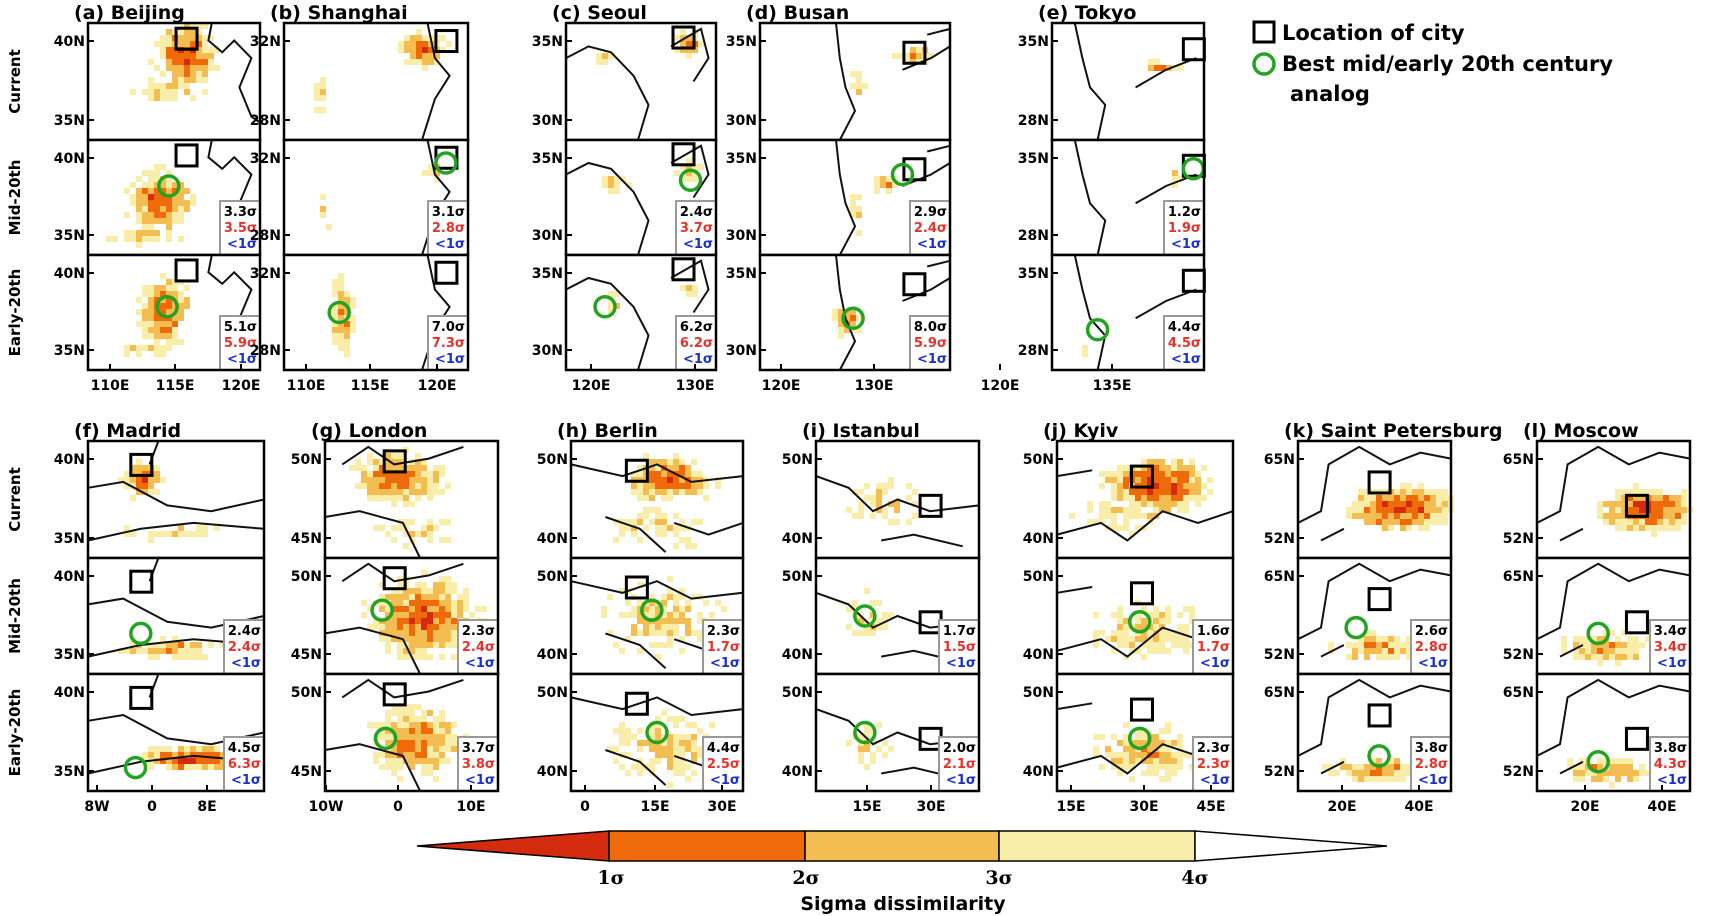 The image size is (1725, 916). Describe the element at coordinates (1670, 764) in the screenshot. I see `stat-analog: 4.3σ` at that location.